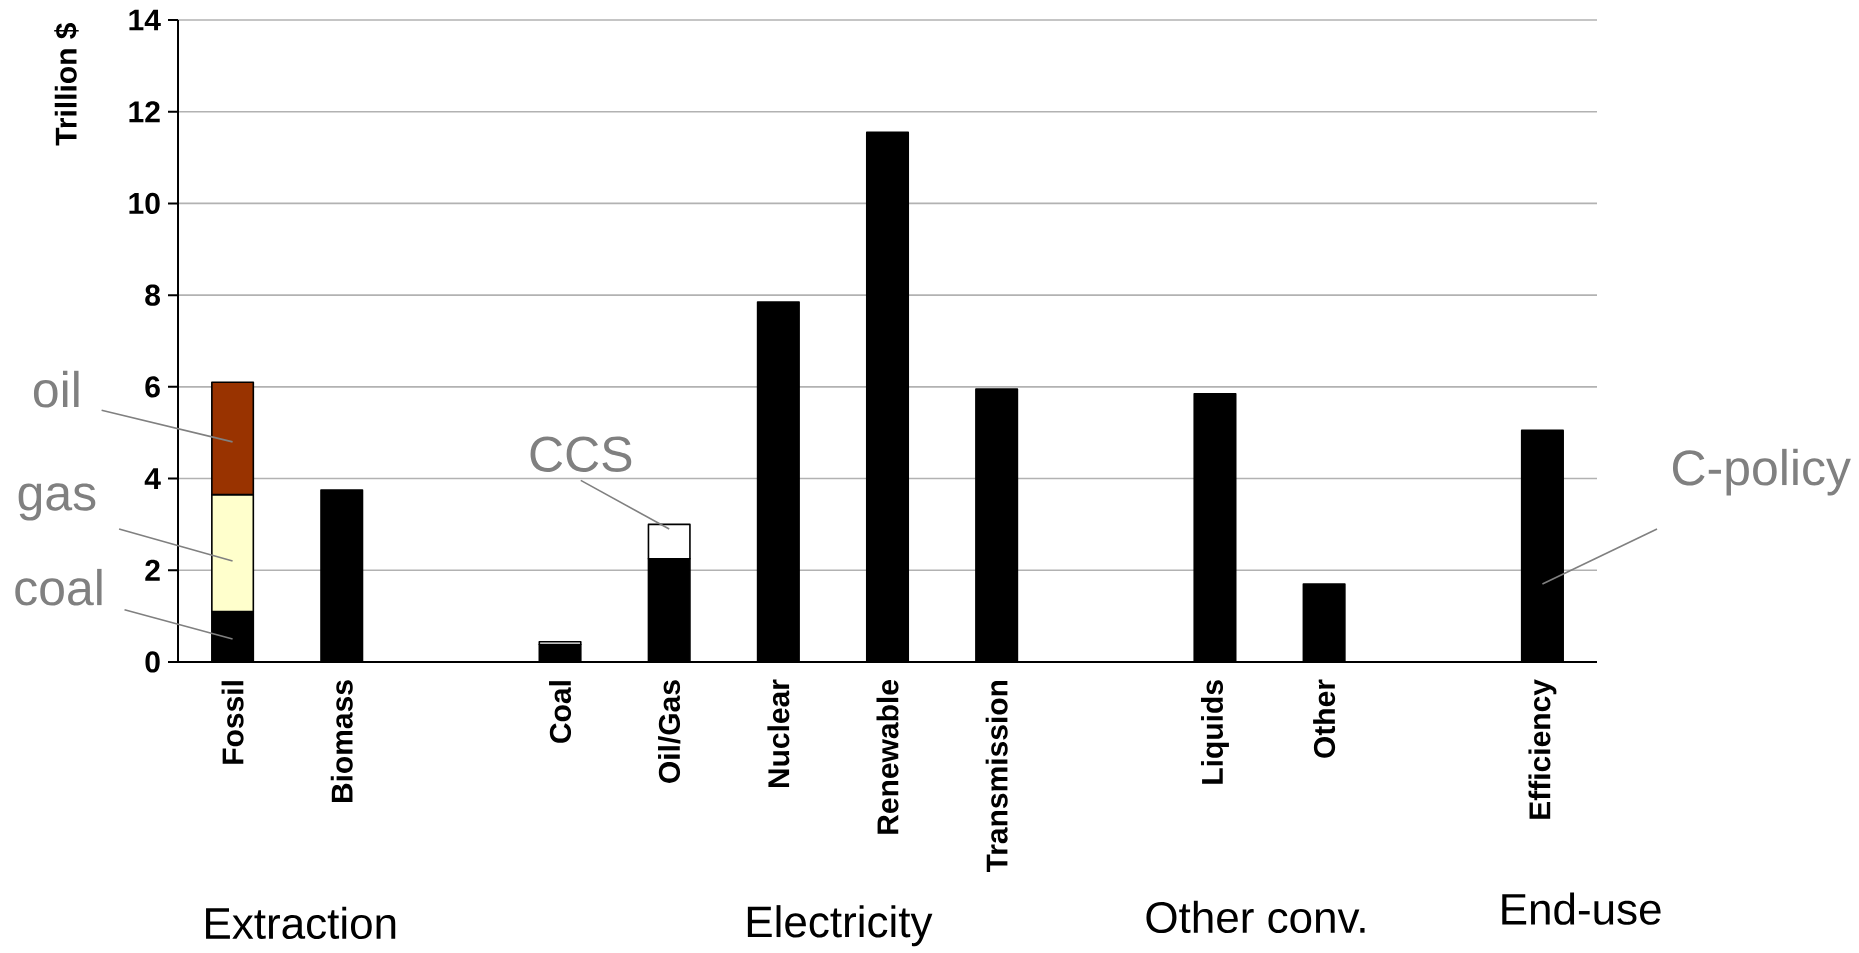  Describe the element at coordinates (1581, 908) in the screenshot. I see `text: End-use` at that location.